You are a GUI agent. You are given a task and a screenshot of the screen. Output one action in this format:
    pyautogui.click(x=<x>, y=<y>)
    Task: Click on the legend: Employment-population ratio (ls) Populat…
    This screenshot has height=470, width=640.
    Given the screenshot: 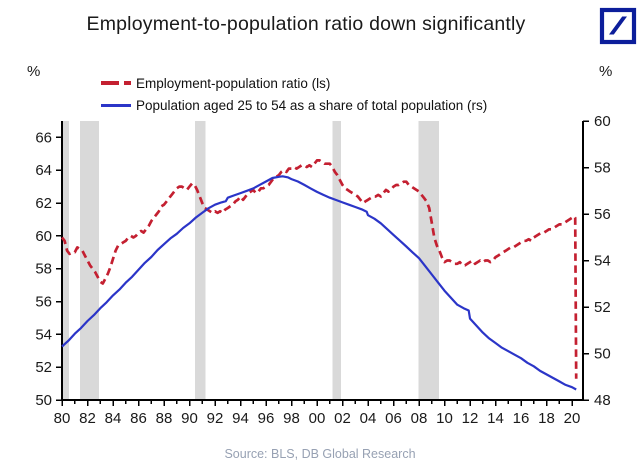 What is the action you would take?
    pyautogui.click(x=294, y=94)
    